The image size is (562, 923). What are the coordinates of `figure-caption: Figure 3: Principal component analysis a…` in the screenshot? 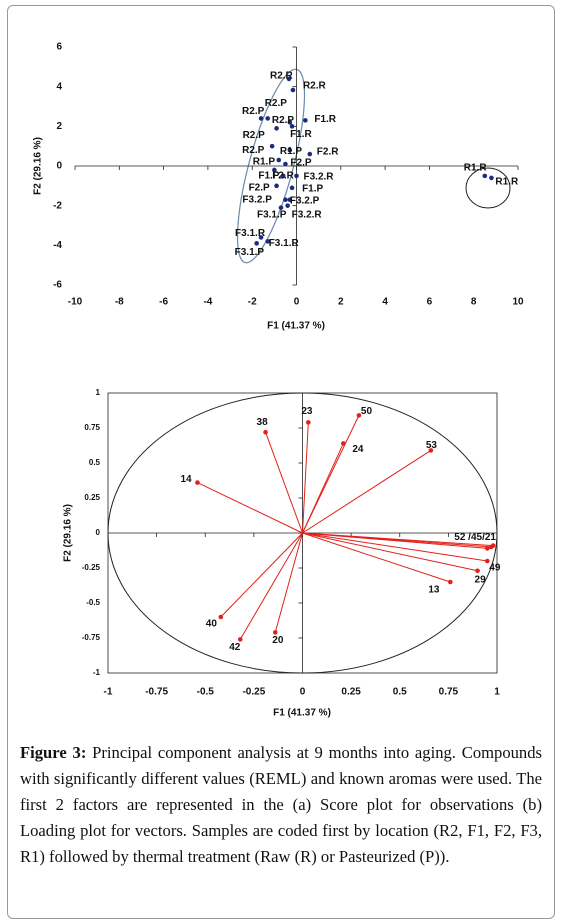 It's located at (281, 805).